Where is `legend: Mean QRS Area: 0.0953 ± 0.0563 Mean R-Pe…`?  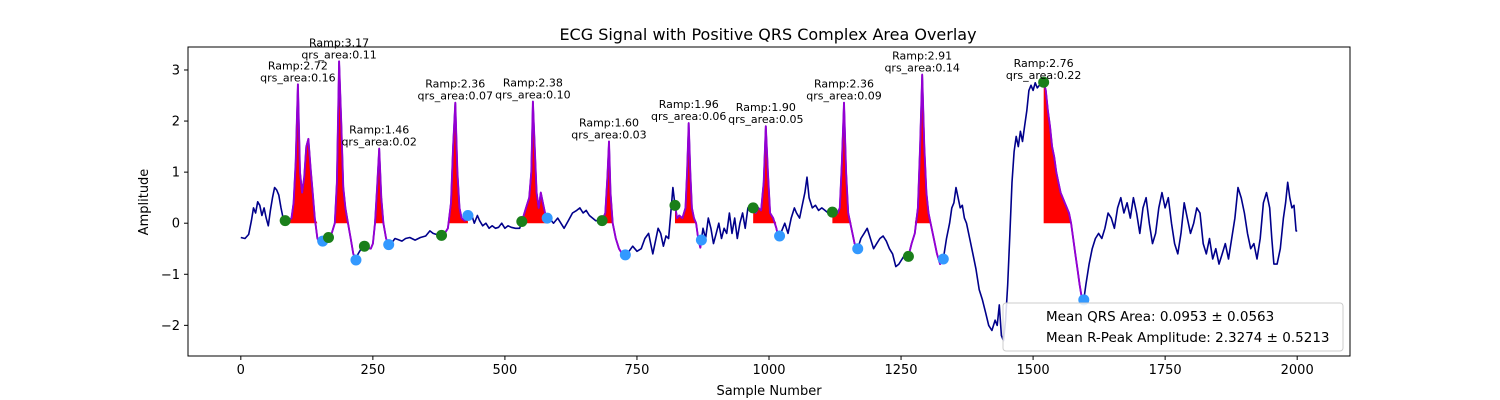 legend: Mean QRS Area: 0.0953 ± 0.0563 Mean R-Pe… is located at coordinates (1173, 327).